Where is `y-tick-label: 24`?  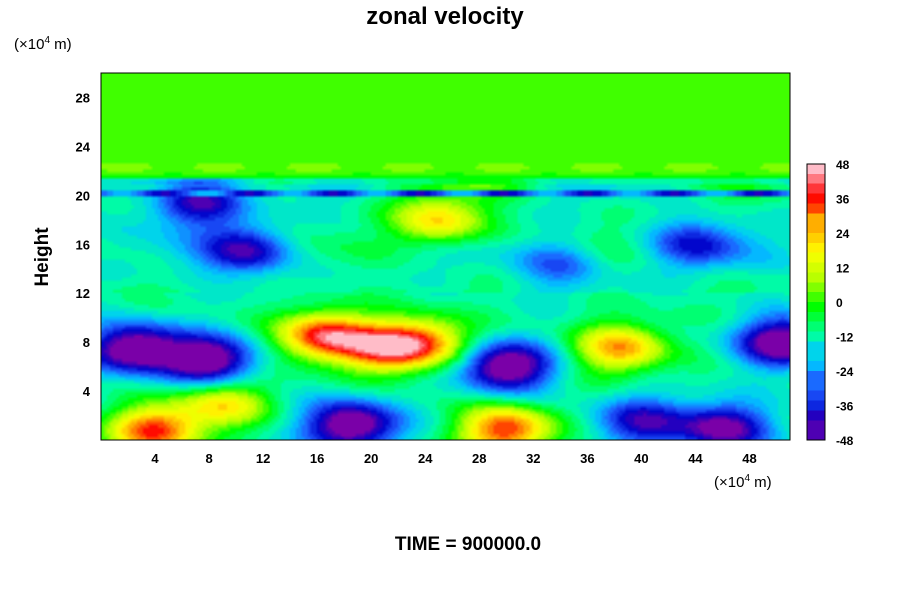
y-tick-label: 24 is located at coordinates (83, 146).